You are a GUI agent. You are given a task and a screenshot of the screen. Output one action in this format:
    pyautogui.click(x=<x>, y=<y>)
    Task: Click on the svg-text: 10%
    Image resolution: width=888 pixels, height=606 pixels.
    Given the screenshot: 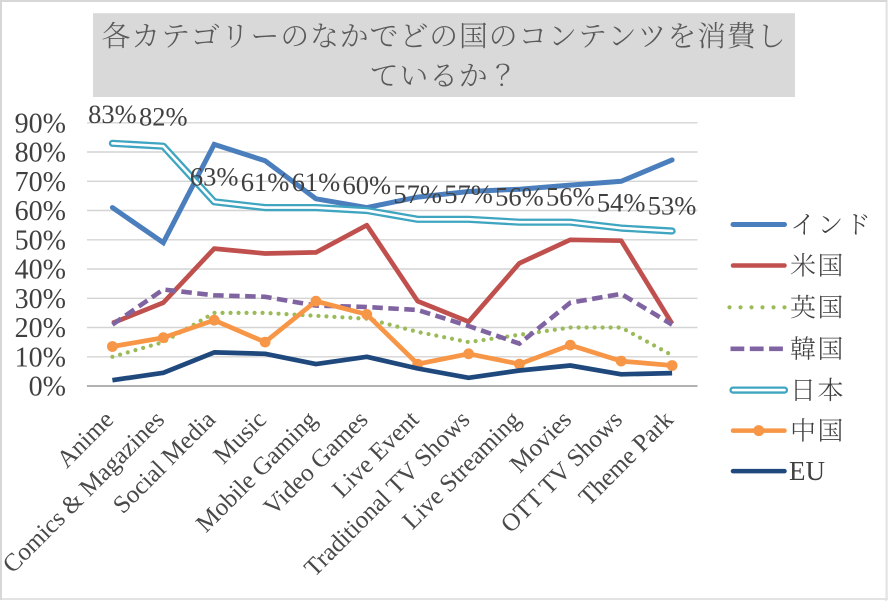 What is the action you would take?
    pyautogui.click(x=40, y=357)
    